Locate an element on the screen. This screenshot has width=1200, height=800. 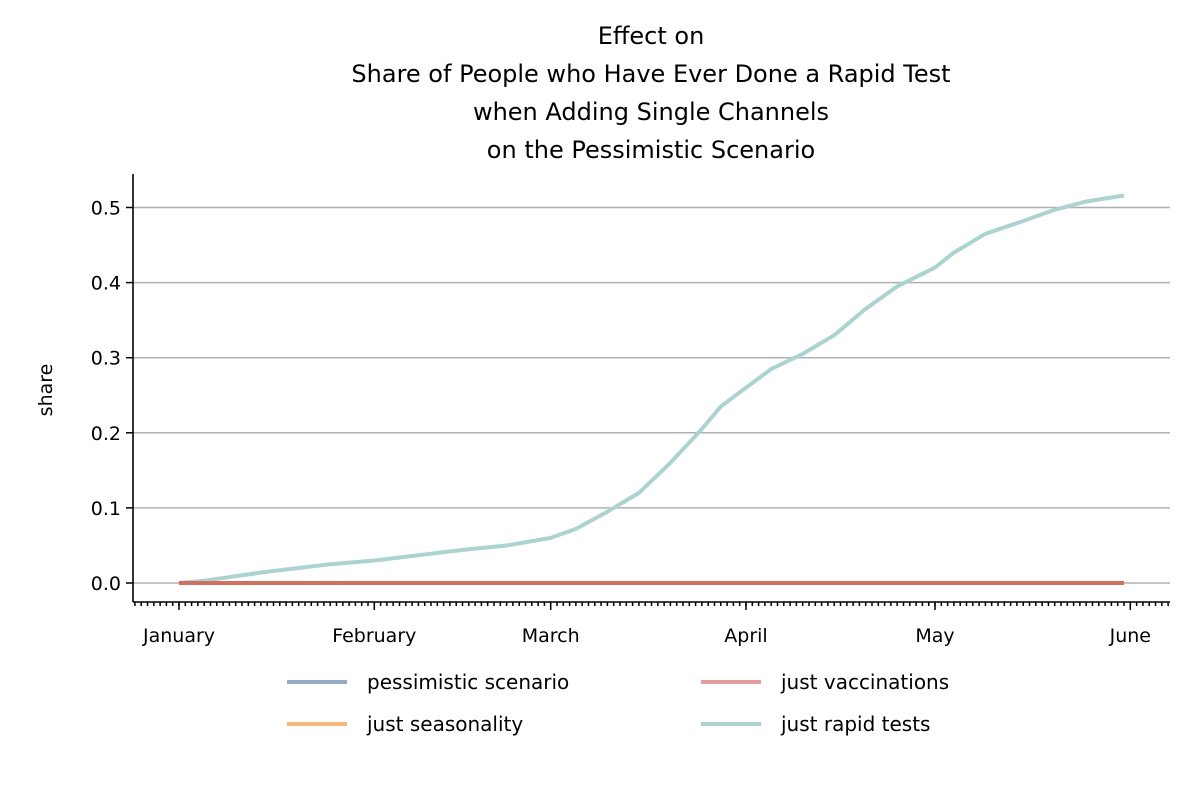
chart-title-line: when Adding Single Channels is located at coordinates (651, 112).